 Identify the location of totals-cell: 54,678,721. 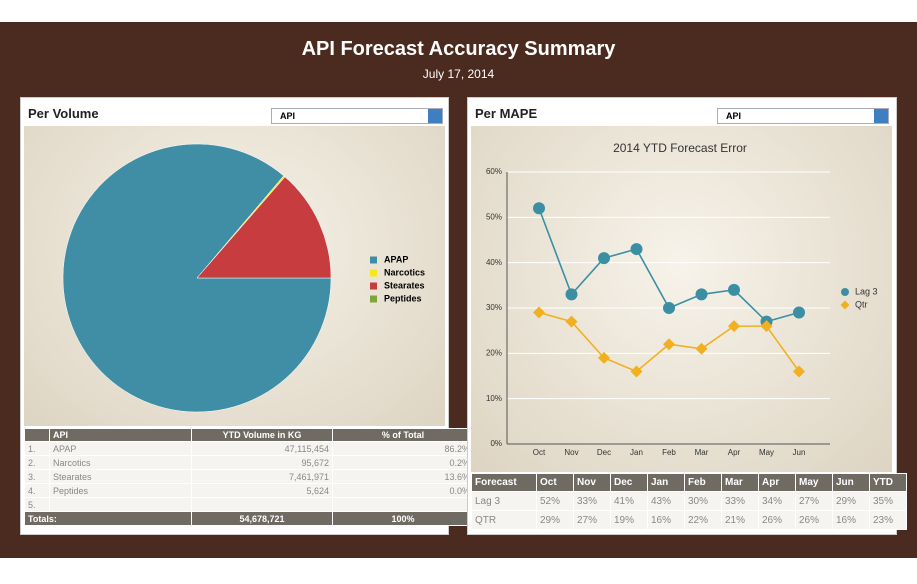
(262, 518).